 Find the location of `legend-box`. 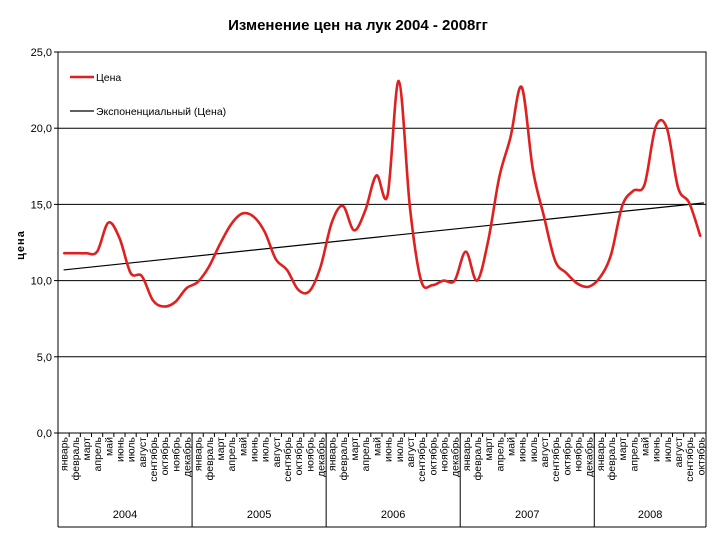

legend-box is located at coordinates (139, 94).